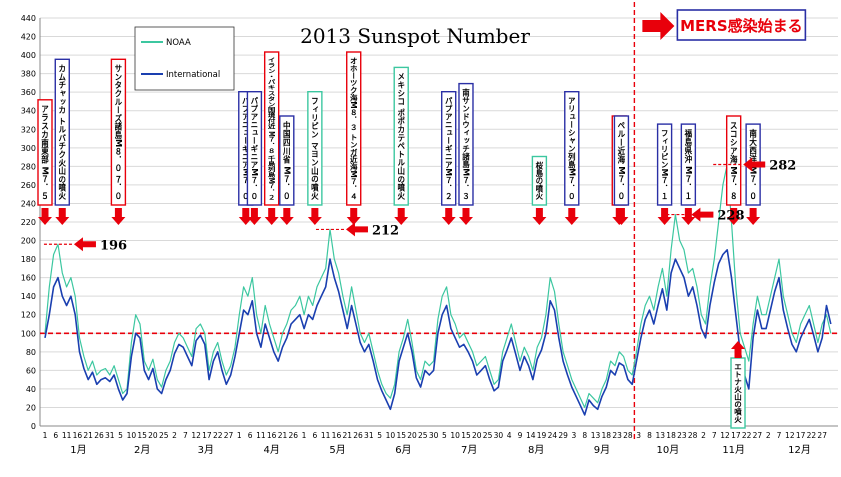  Describe the element at coordinates (78, 435) in the screenshot. I see `x-tick-label: 16` at that location.